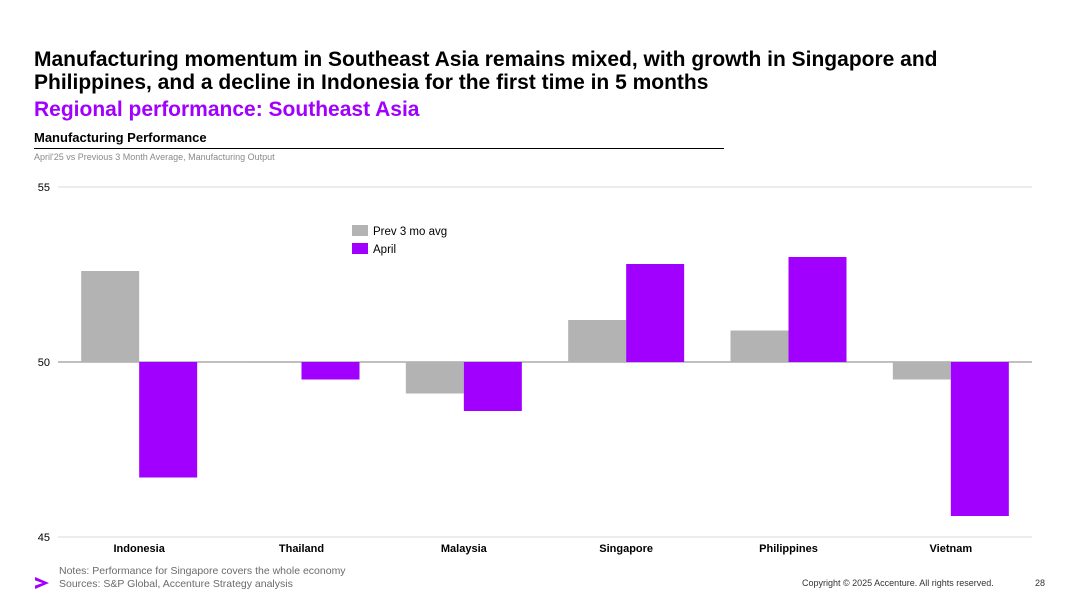 This screenshot has height=608, width=1080. What do you see at coordinates (597, 341) in the screenshot?
I see `bar-prev-avg-singapore` at bounding box center [597, 341].